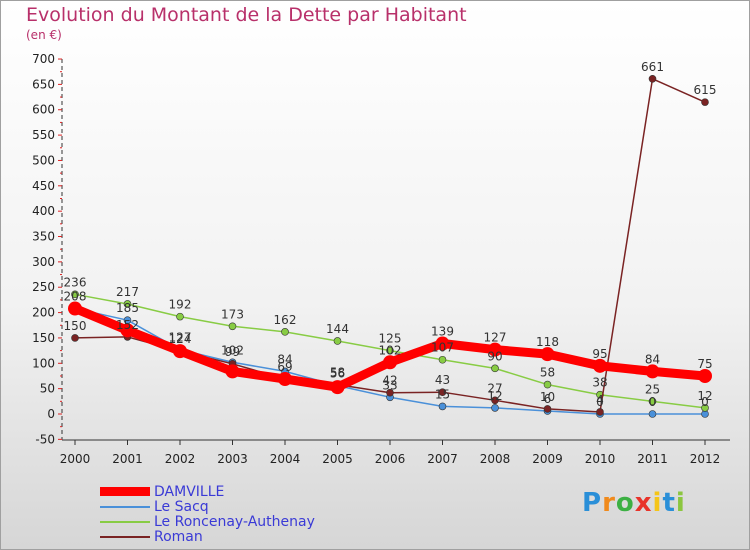  Describe the element at coordinates (232, 314) in the screenshot. I see `data-label: 173` at that location.